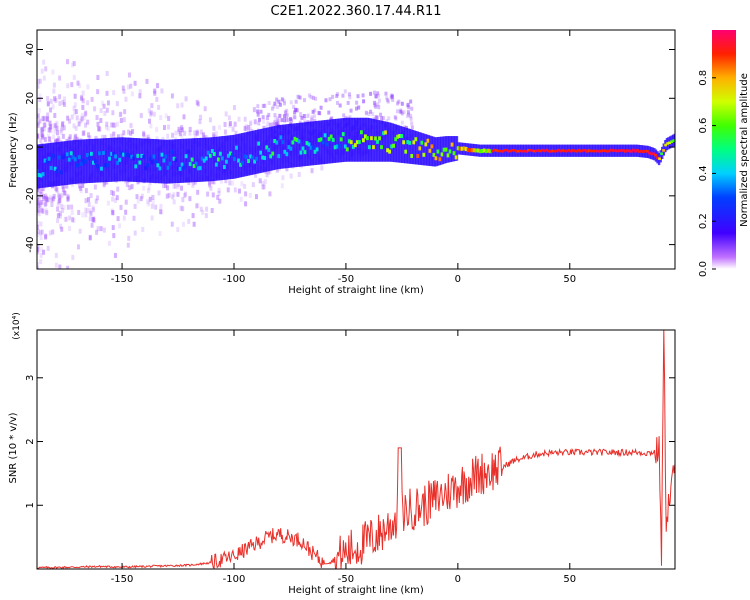  I want to click on spectrogram-y-tick-label: 20, so click(30, 98).